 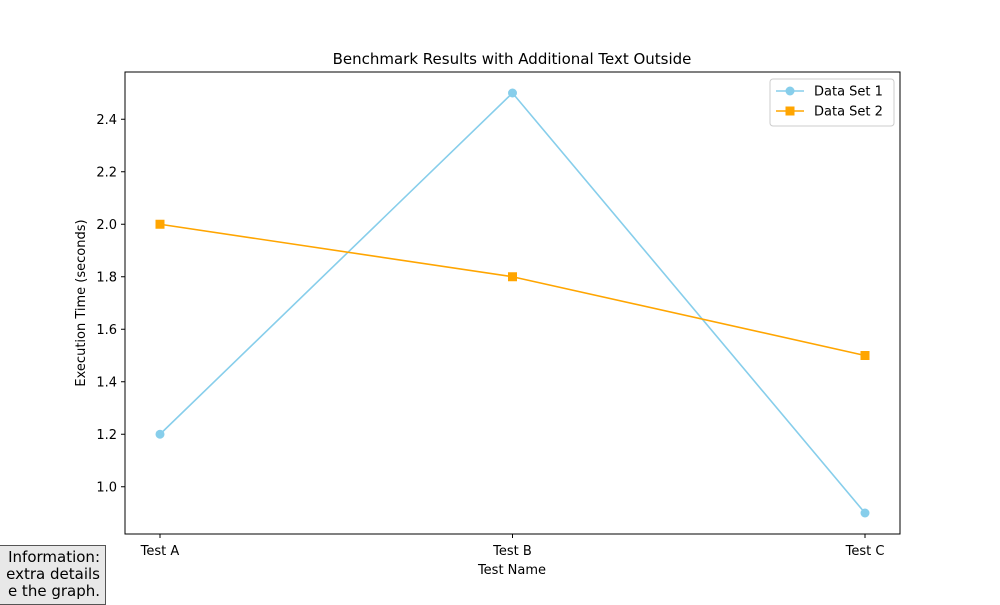 What do you see at coordinates (106, 382) in the screenshot?
I see `y-tick-label: 1.4` at bounding box center [106, 382].